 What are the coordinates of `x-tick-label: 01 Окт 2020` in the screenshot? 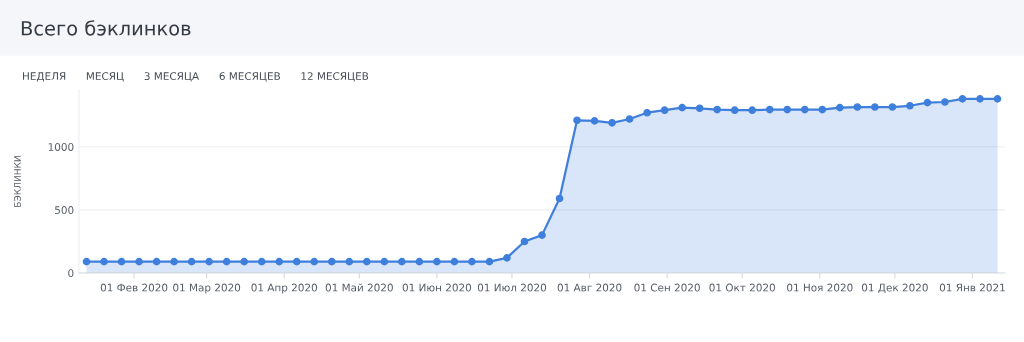 It's located at (742, 287).